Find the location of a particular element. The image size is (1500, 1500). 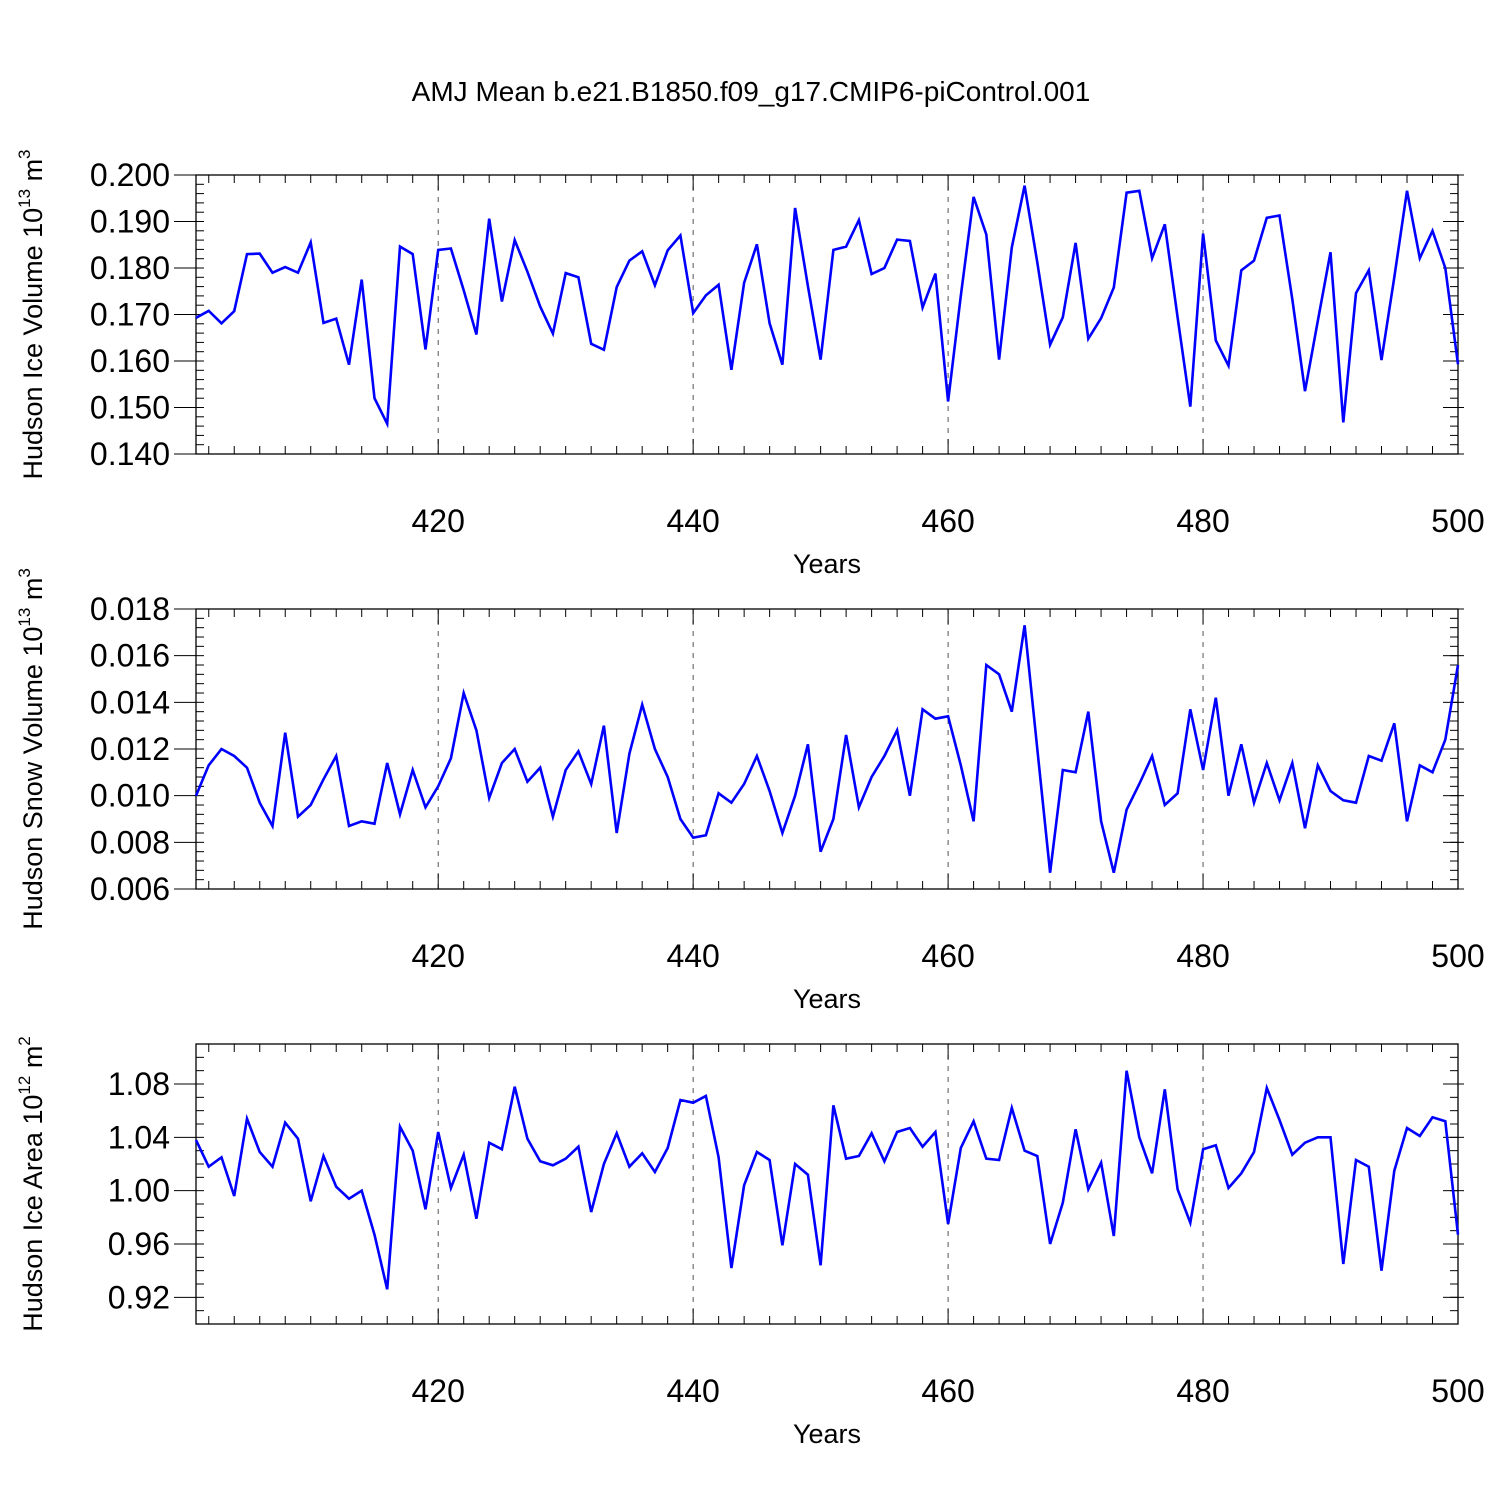

y-tick-label: 1.04 is located at coordinates (139, 1137).